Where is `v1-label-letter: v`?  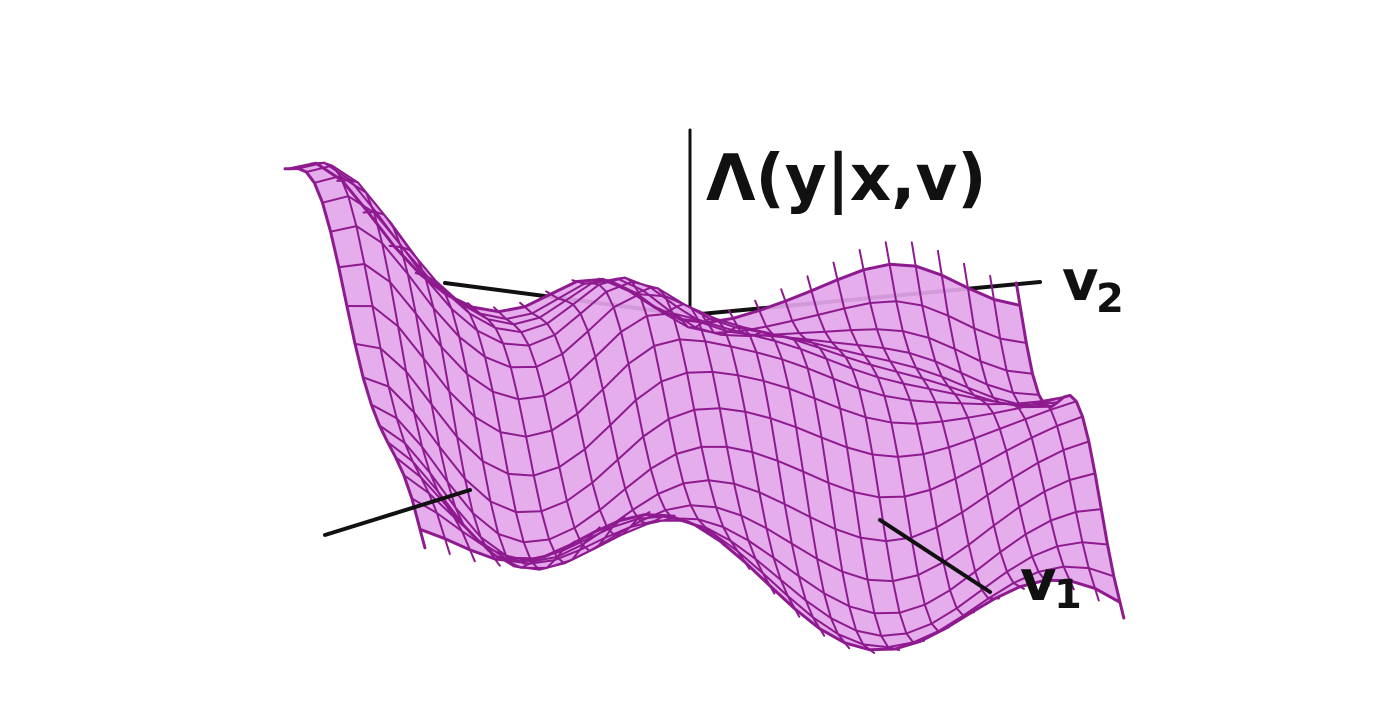
v1-label-letter: v is located at coordinates (1038, 581).